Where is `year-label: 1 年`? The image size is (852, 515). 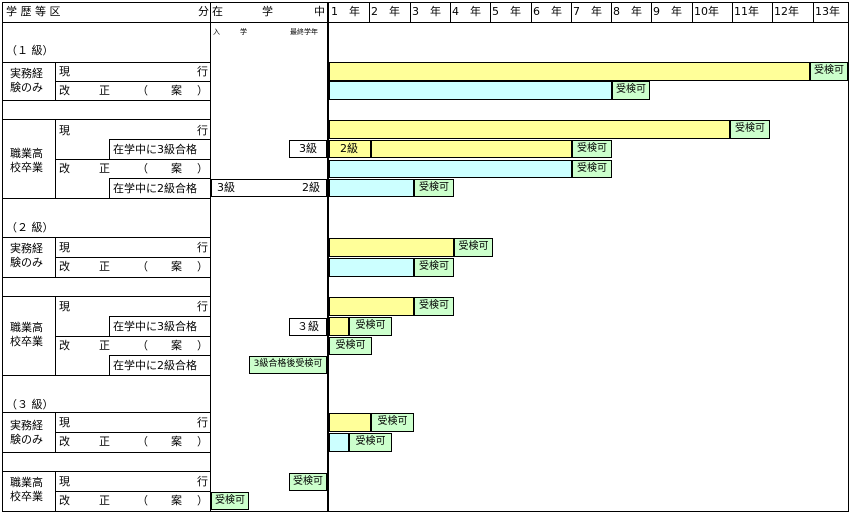 year-label: 1 年 is located at coordinates (345, 11).